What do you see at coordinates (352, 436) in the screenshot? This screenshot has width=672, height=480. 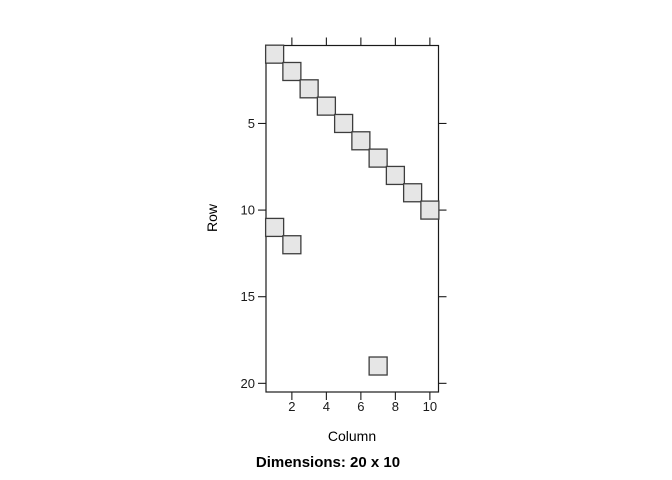 I see `x-axis-title: Column` at bounding box center [352, 436].